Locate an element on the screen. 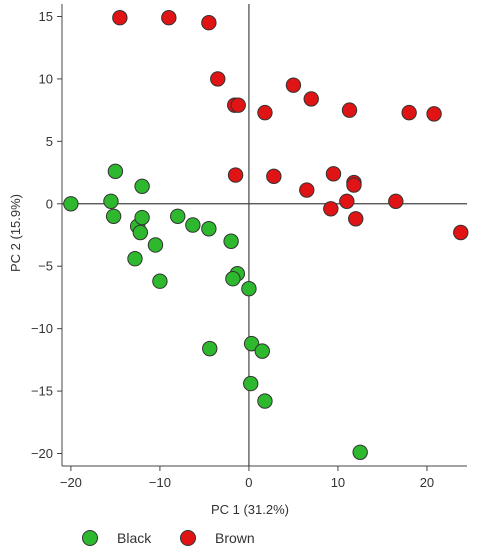  y-tick-label: −5 is located at coordinates (45, 266).